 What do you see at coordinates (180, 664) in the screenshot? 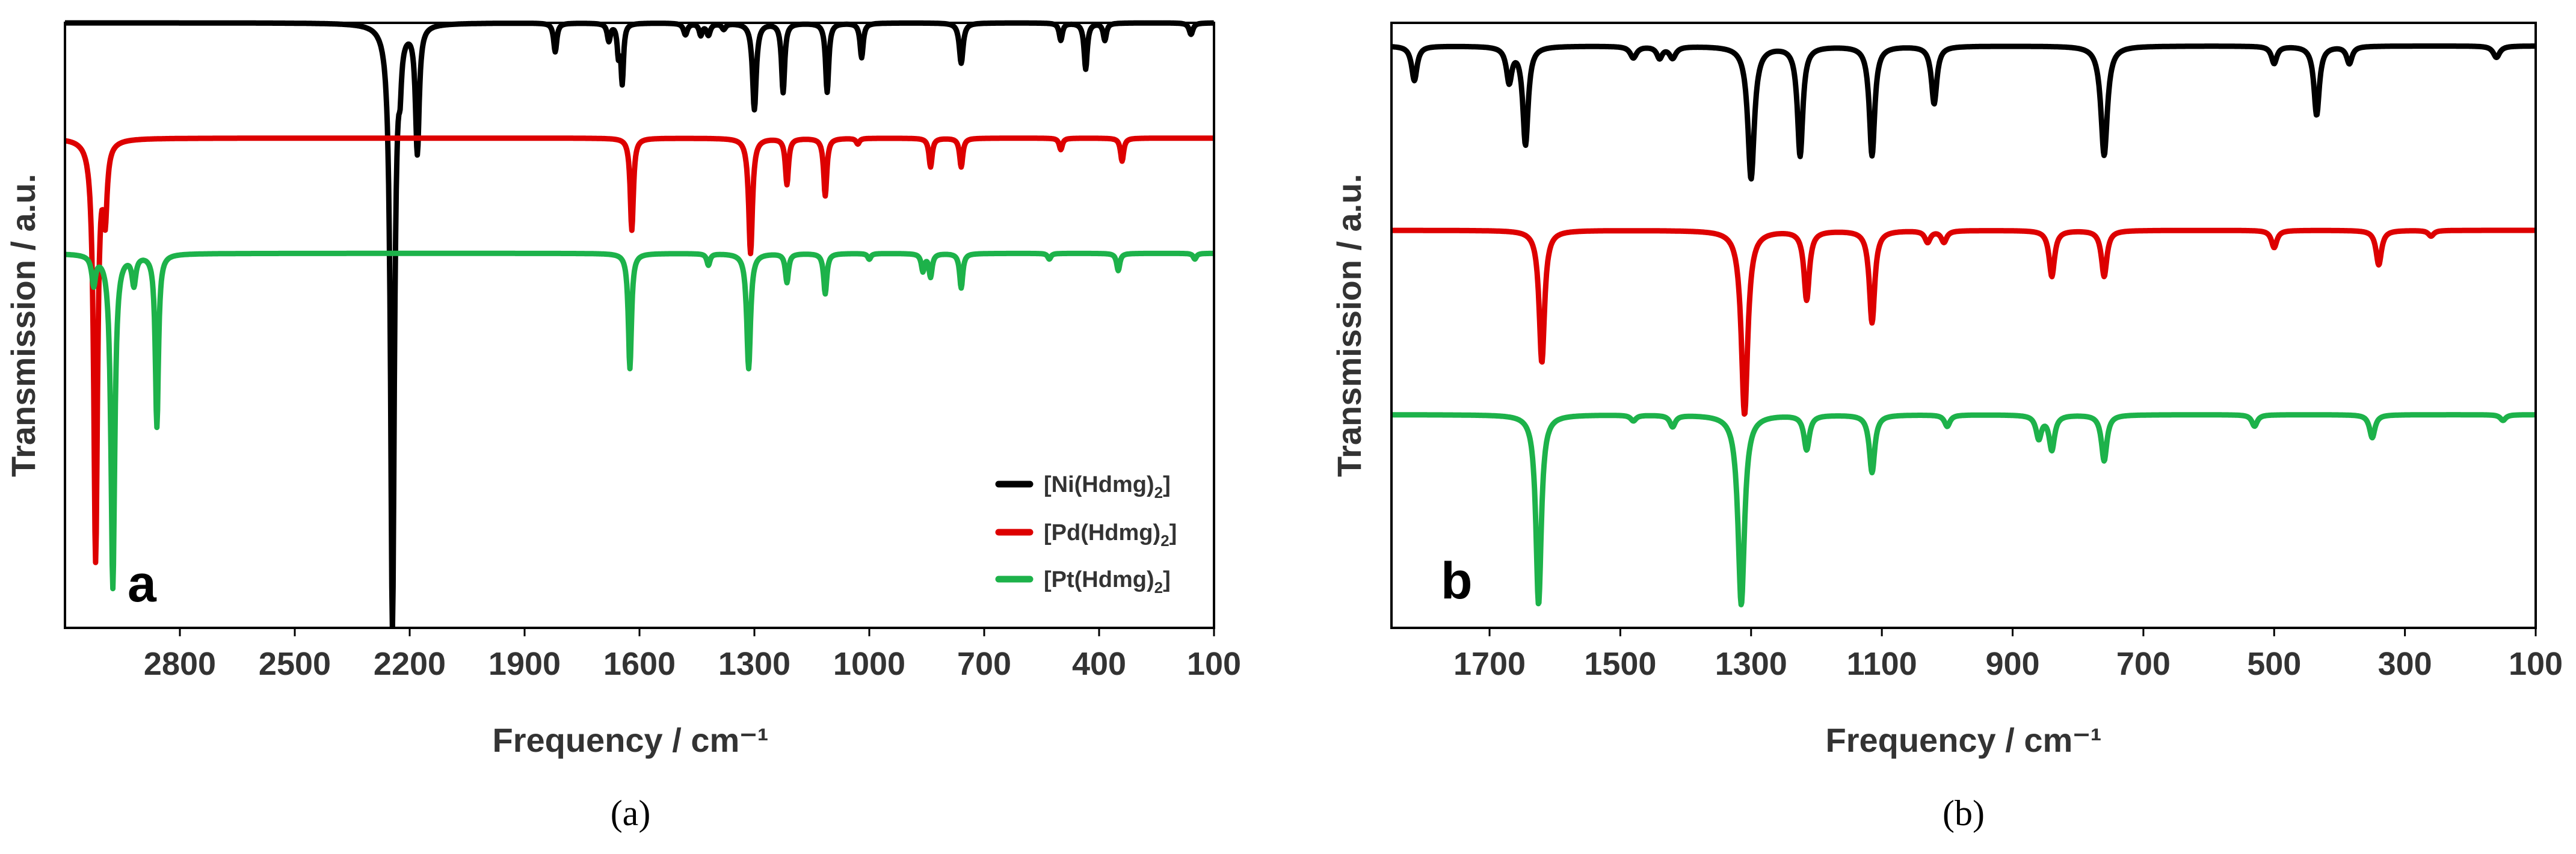
I see `panel-a-x-tick-label-0: 2800` at bounding box center [180, 664].